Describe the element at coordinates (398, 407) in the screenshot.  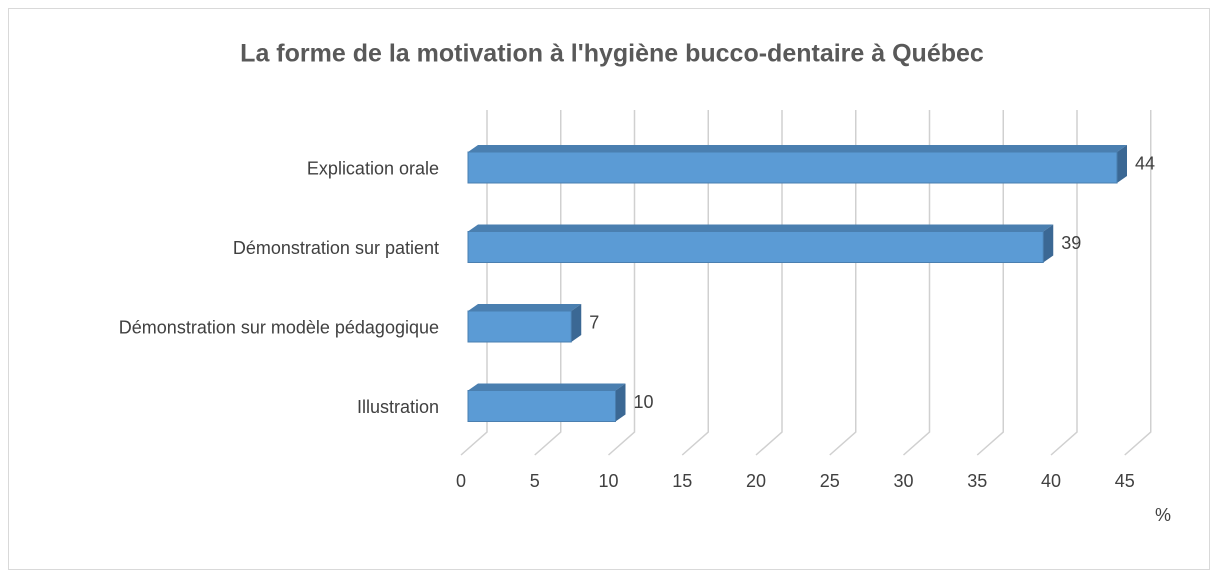
I see `y-tick-label: Illustration` at that location.